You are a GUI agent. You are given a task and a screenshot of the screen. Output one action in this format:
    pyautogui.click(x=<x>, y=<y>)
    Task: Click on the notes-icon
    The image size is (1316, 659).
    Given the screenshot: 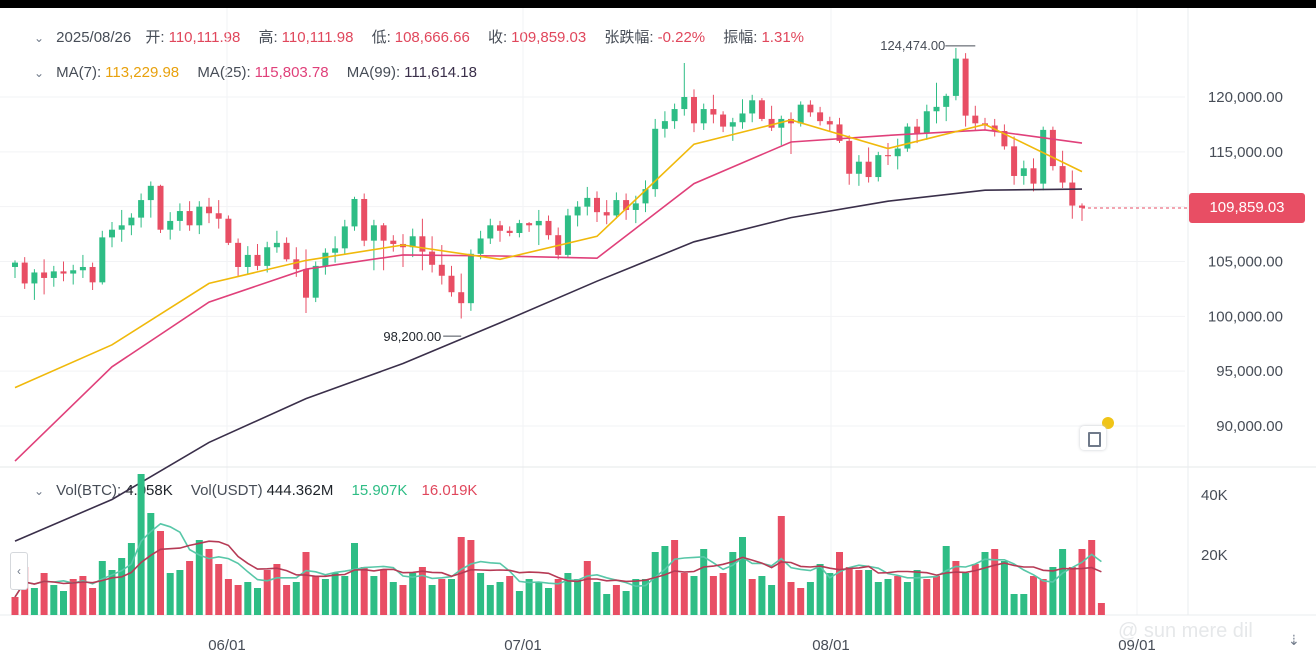 What is the action you would take?
    pyautogui.click(x=1093, y=438)
    